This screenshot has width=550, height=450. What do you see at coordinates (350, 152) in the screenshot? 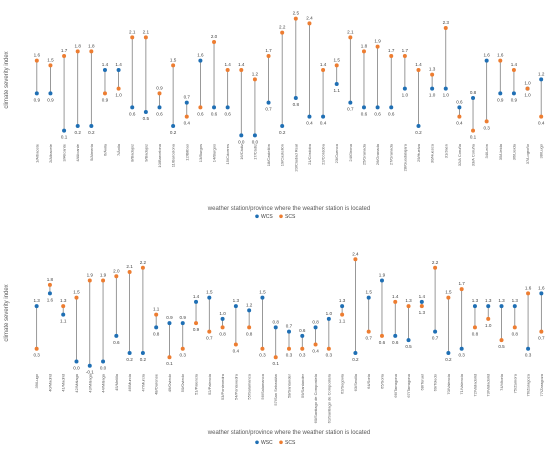
I see `x-tick-label: 24/Girona` at bounding box center [350, 152].